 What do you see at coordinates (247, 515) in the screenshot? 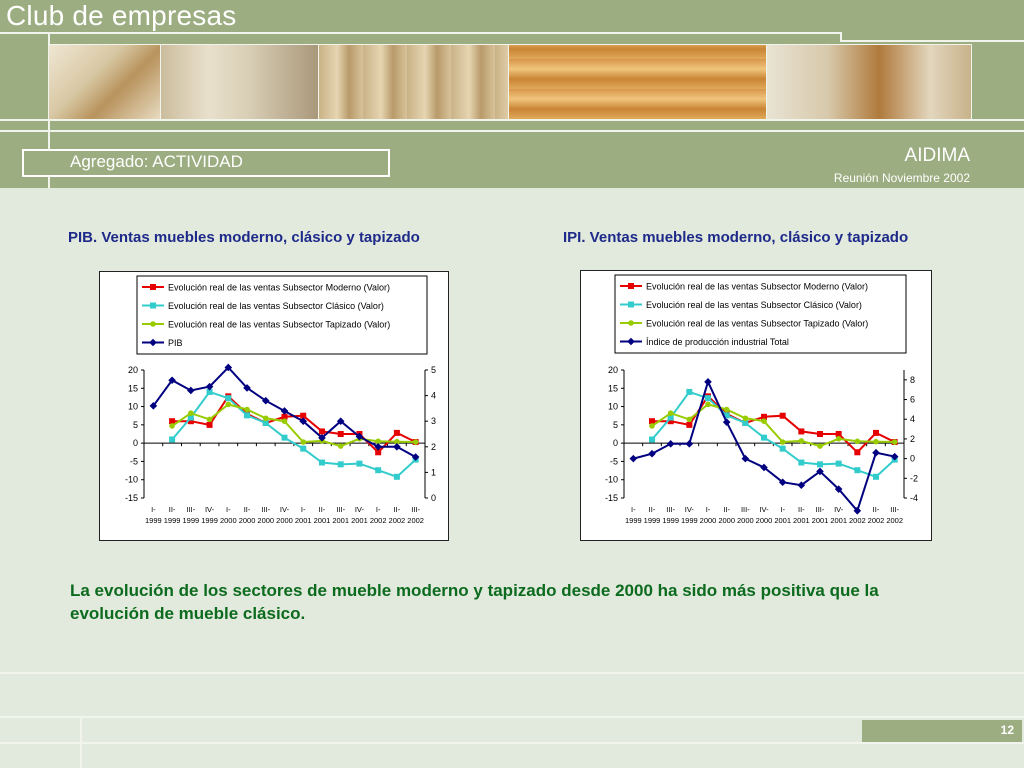
I see `x-tick-label: II-2000` at bounding box center [247, 515].